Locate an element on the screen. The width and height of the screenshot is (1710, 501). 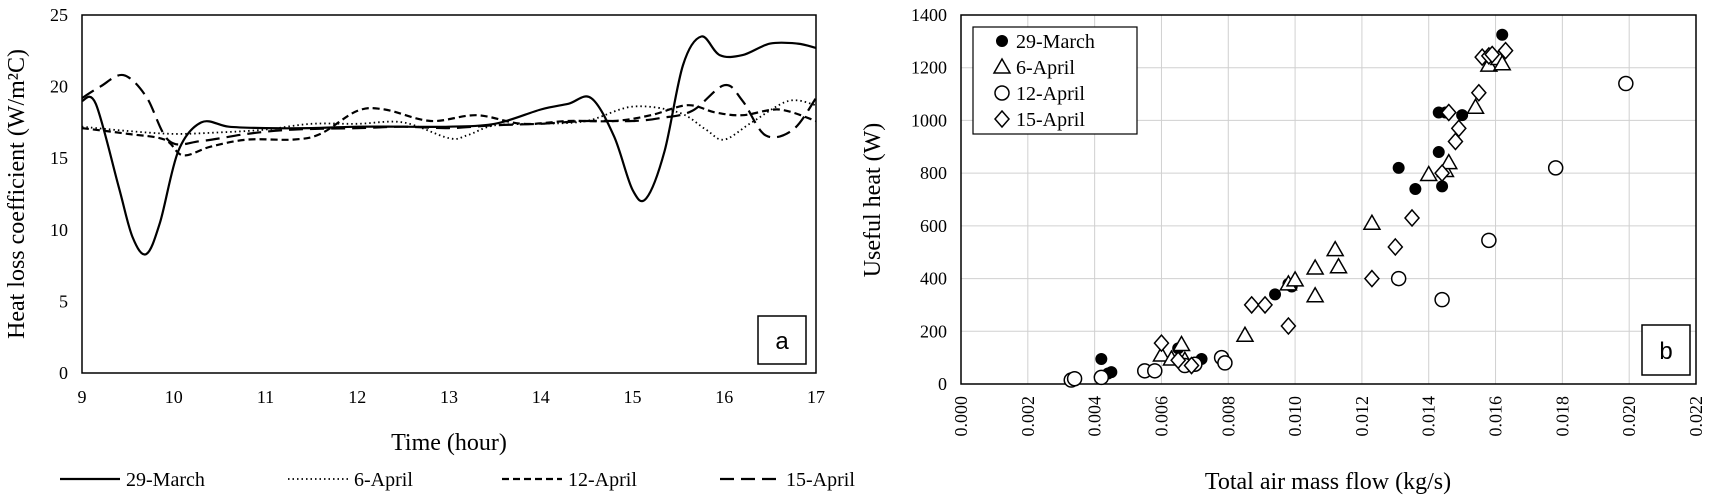
panel-b-y-tick-label: 200 is located at coordinates (933, 331).